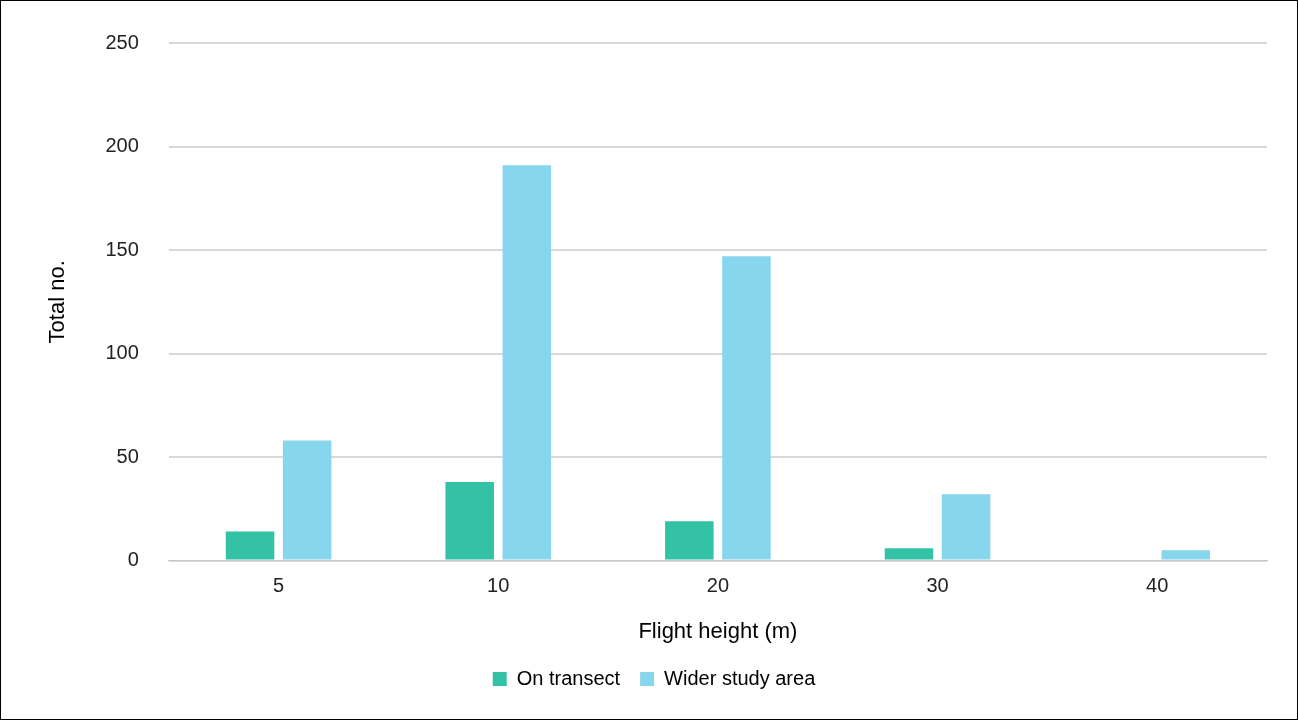  What do you see at coordinates (498, 585) in the screenshot?
I see `x-tick-label: 10` at bounding box center [498, 585].